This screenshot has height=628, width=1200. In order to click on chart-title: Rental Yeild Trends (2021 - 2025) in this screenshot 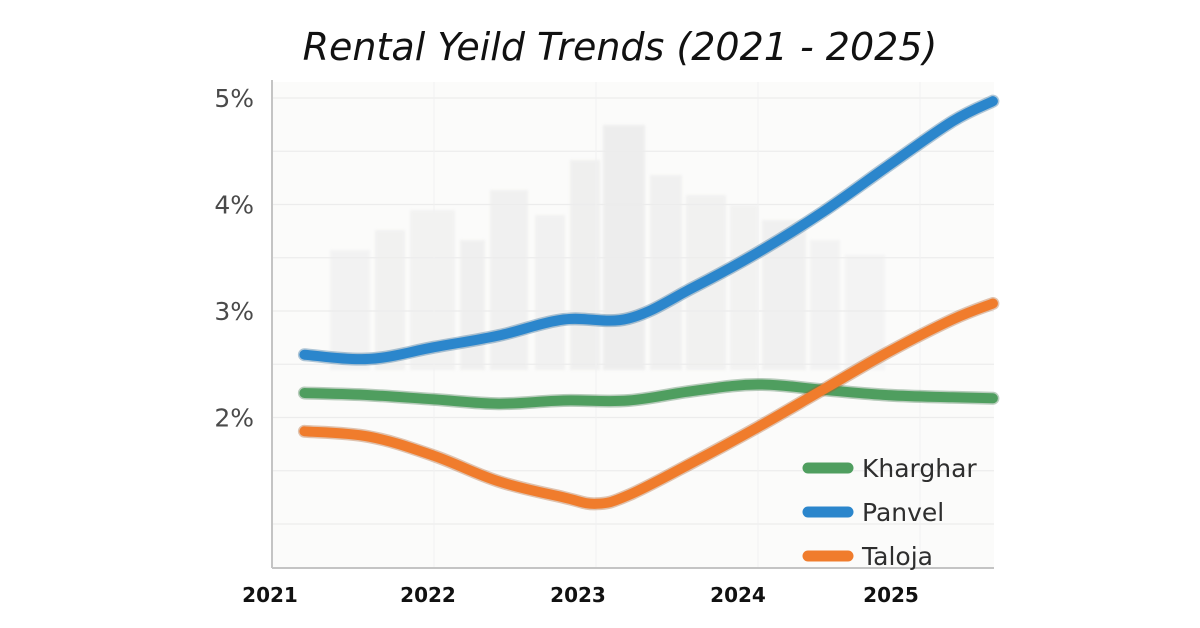, I will do `click(620, 47)`.